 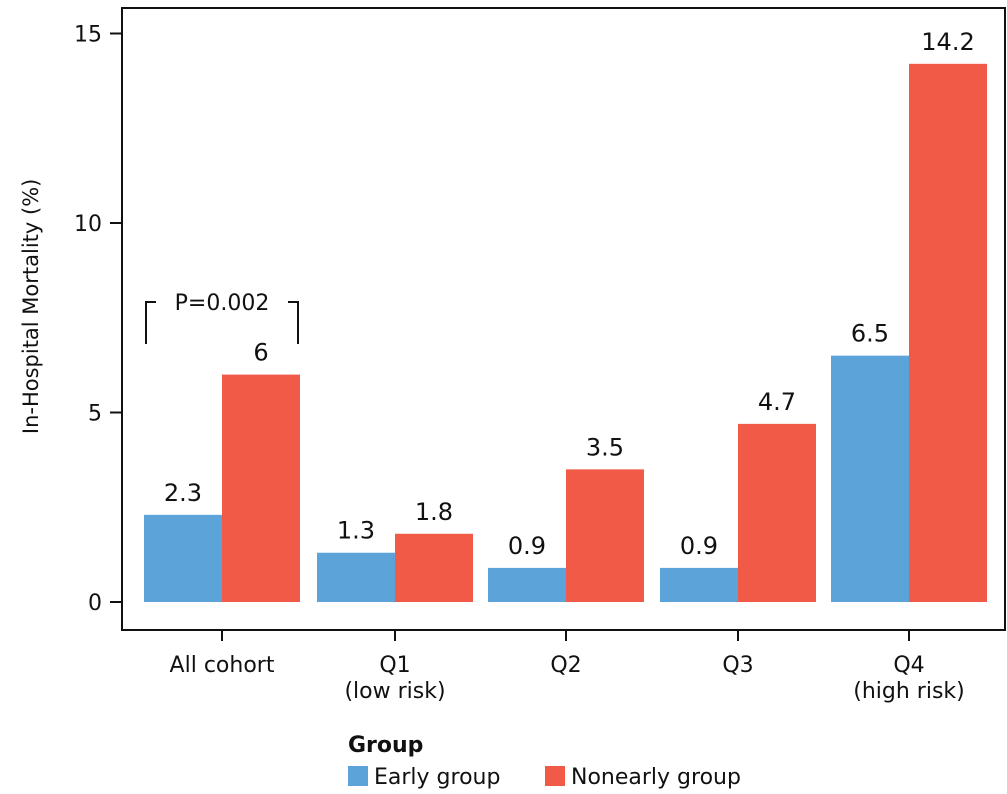 I want to click on y-axis-title: In-Hospital Mortality (%), so click(x=31, y=307).